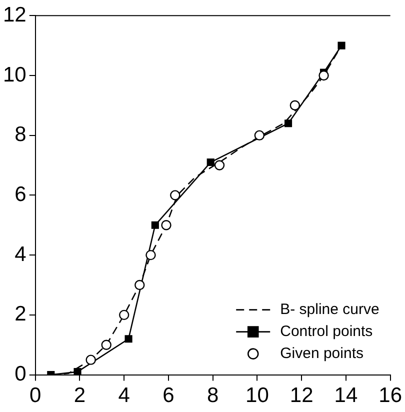 The image size is (405, 412). I want to click on legend-label: Control points, so click(326, 331).